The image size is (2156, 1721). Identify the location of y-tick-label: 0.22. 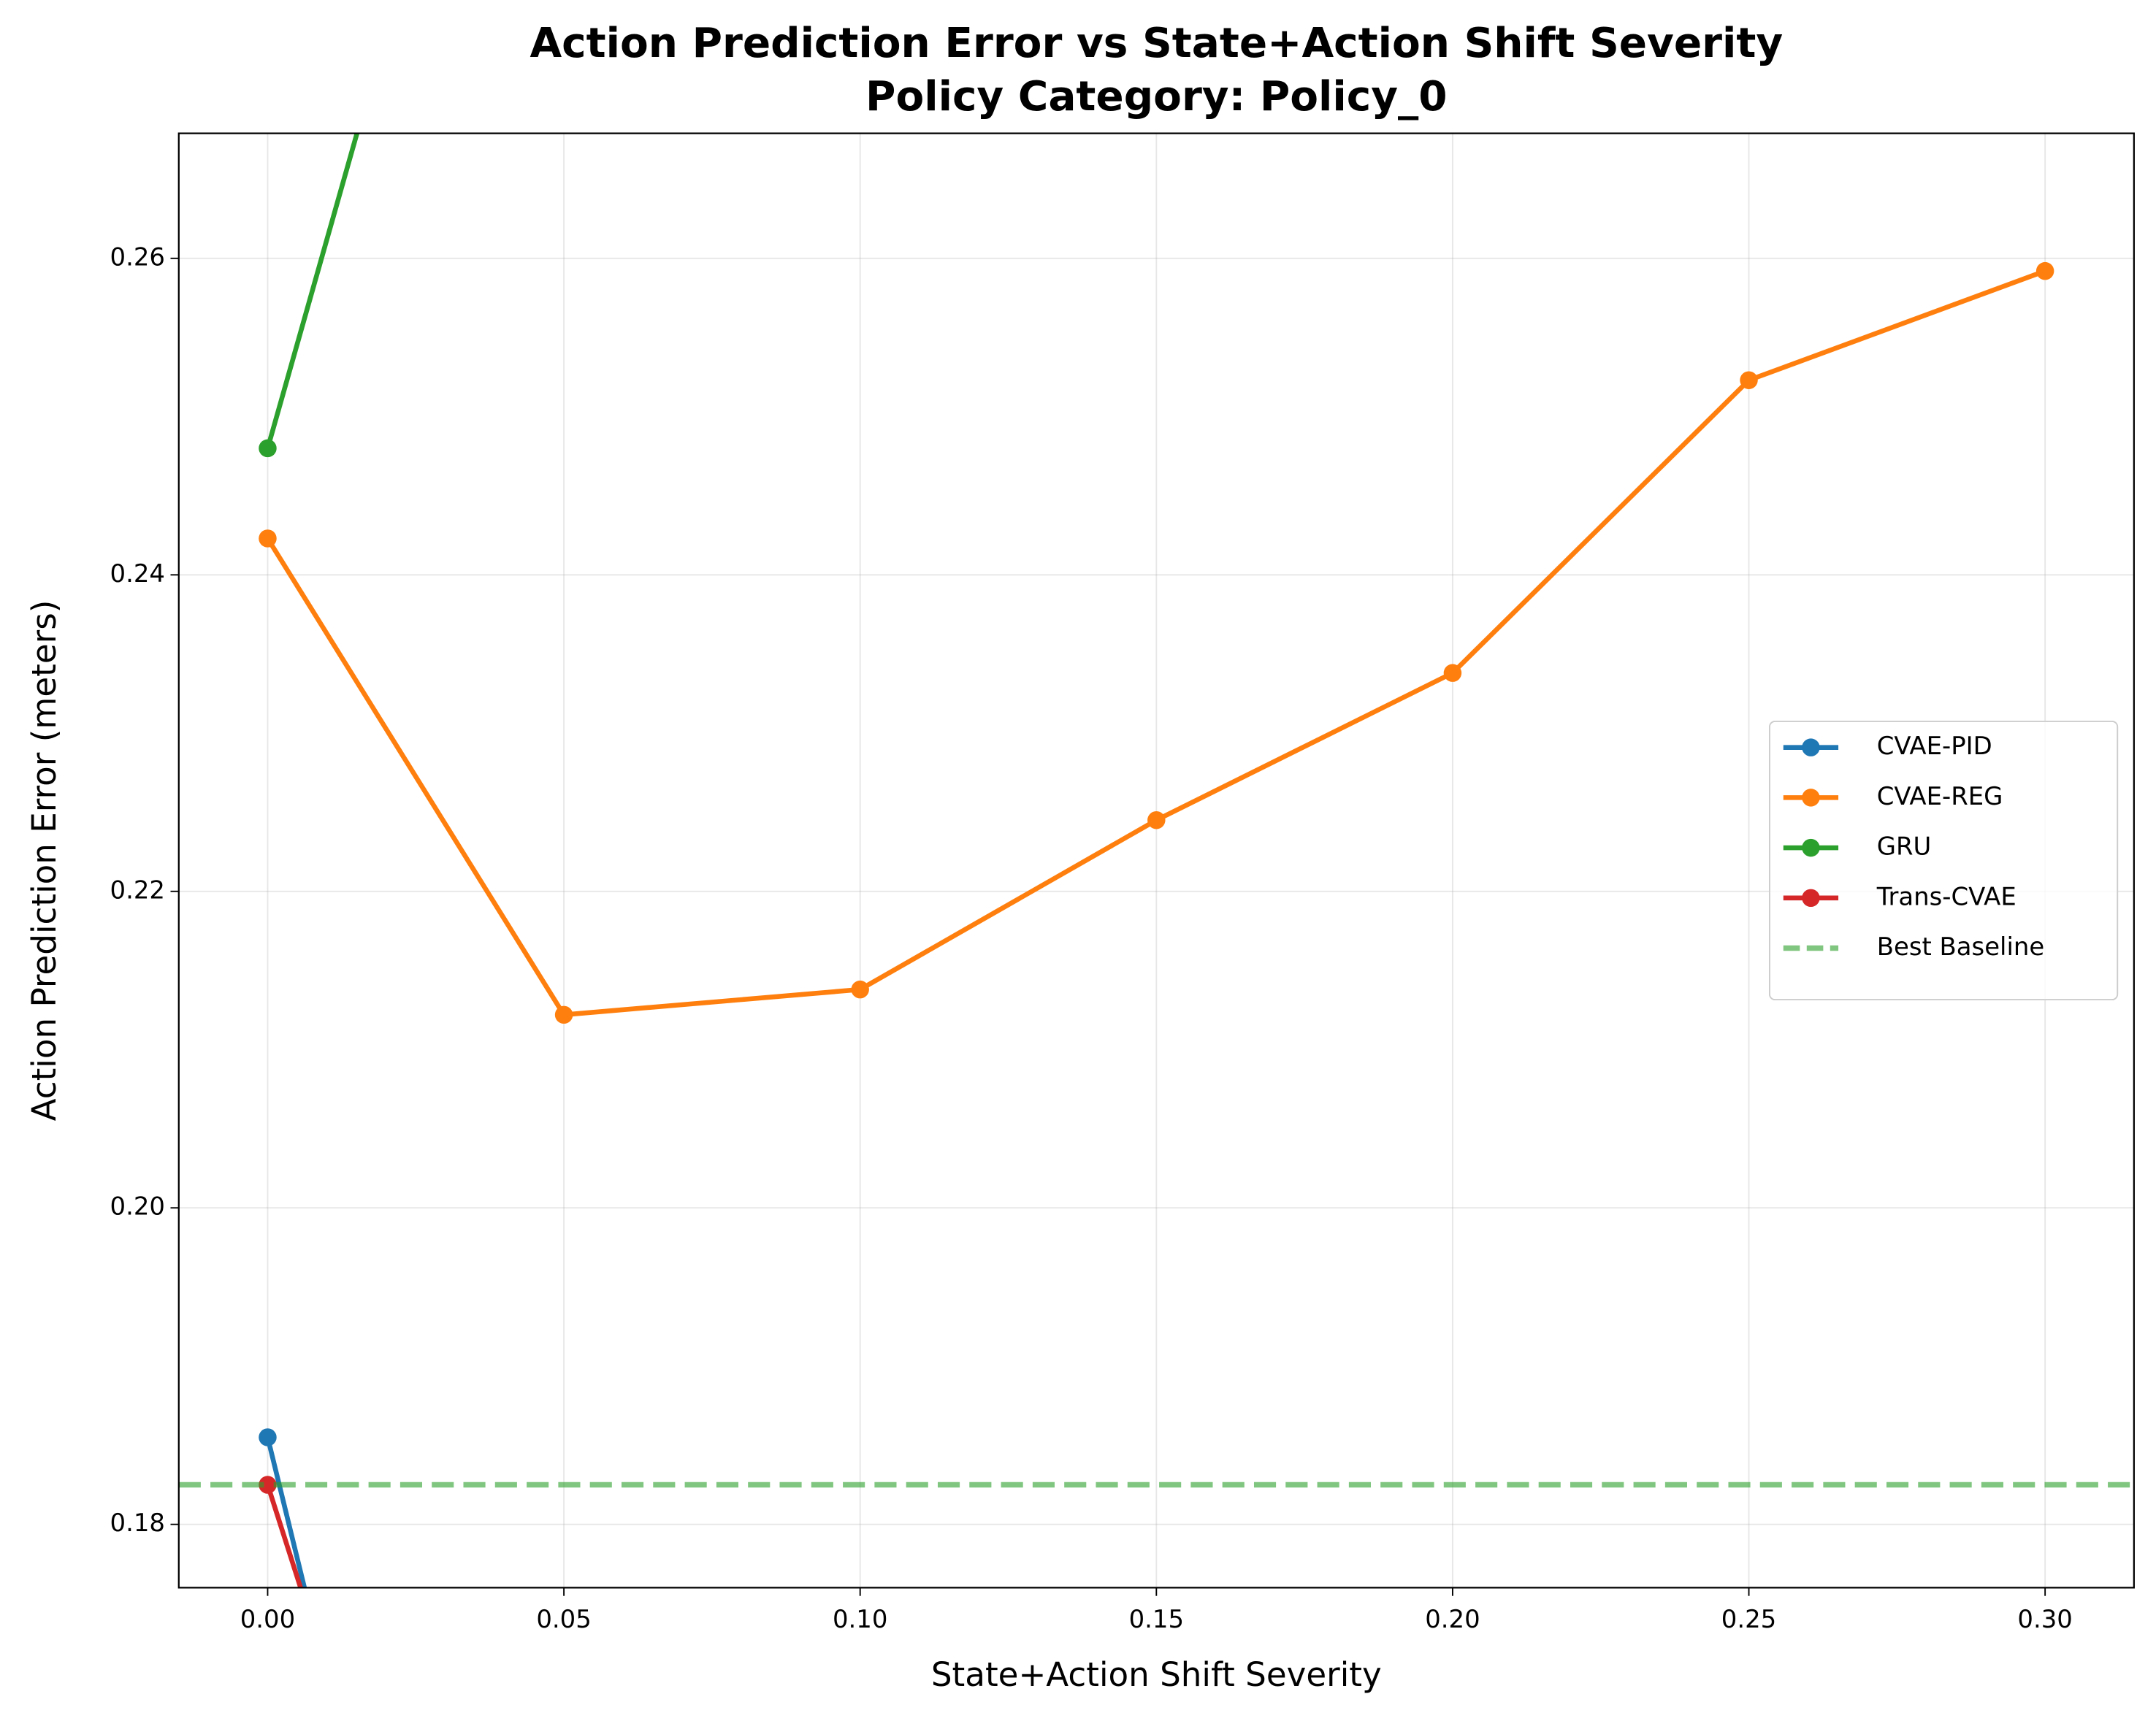
(138, 890).